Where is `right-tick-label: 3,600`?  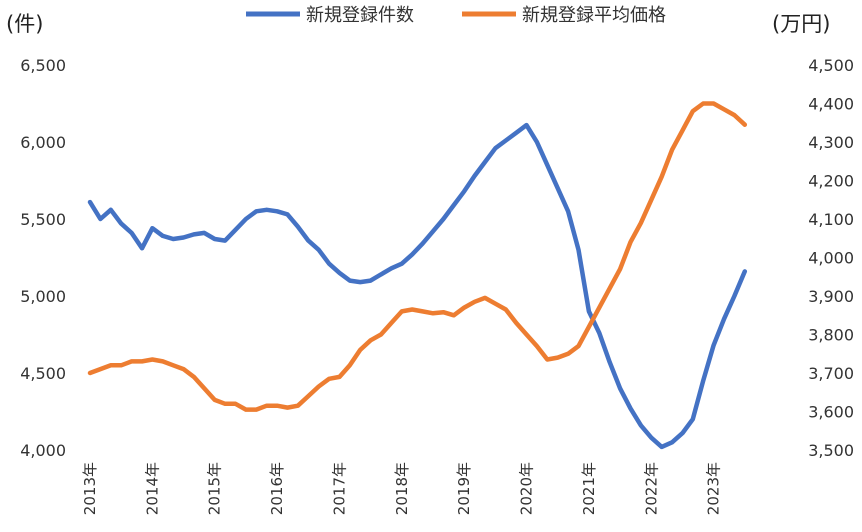
right-tick-label: 3,600 is located at coordinates (831, 412).